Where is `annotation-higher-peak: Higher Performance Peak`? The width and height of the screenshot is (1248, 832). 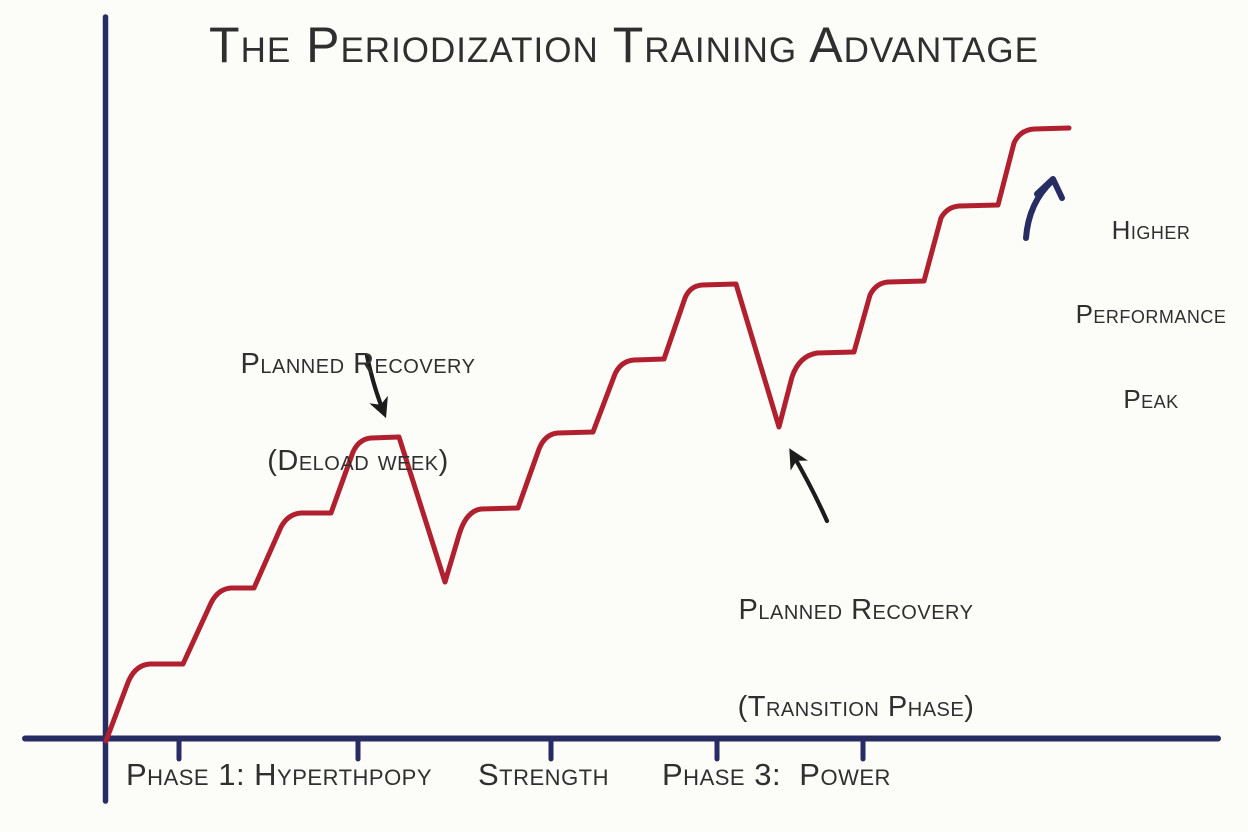
annotation-higher-peak: Higher Performance Peak is located at coordinates (1151, 314).